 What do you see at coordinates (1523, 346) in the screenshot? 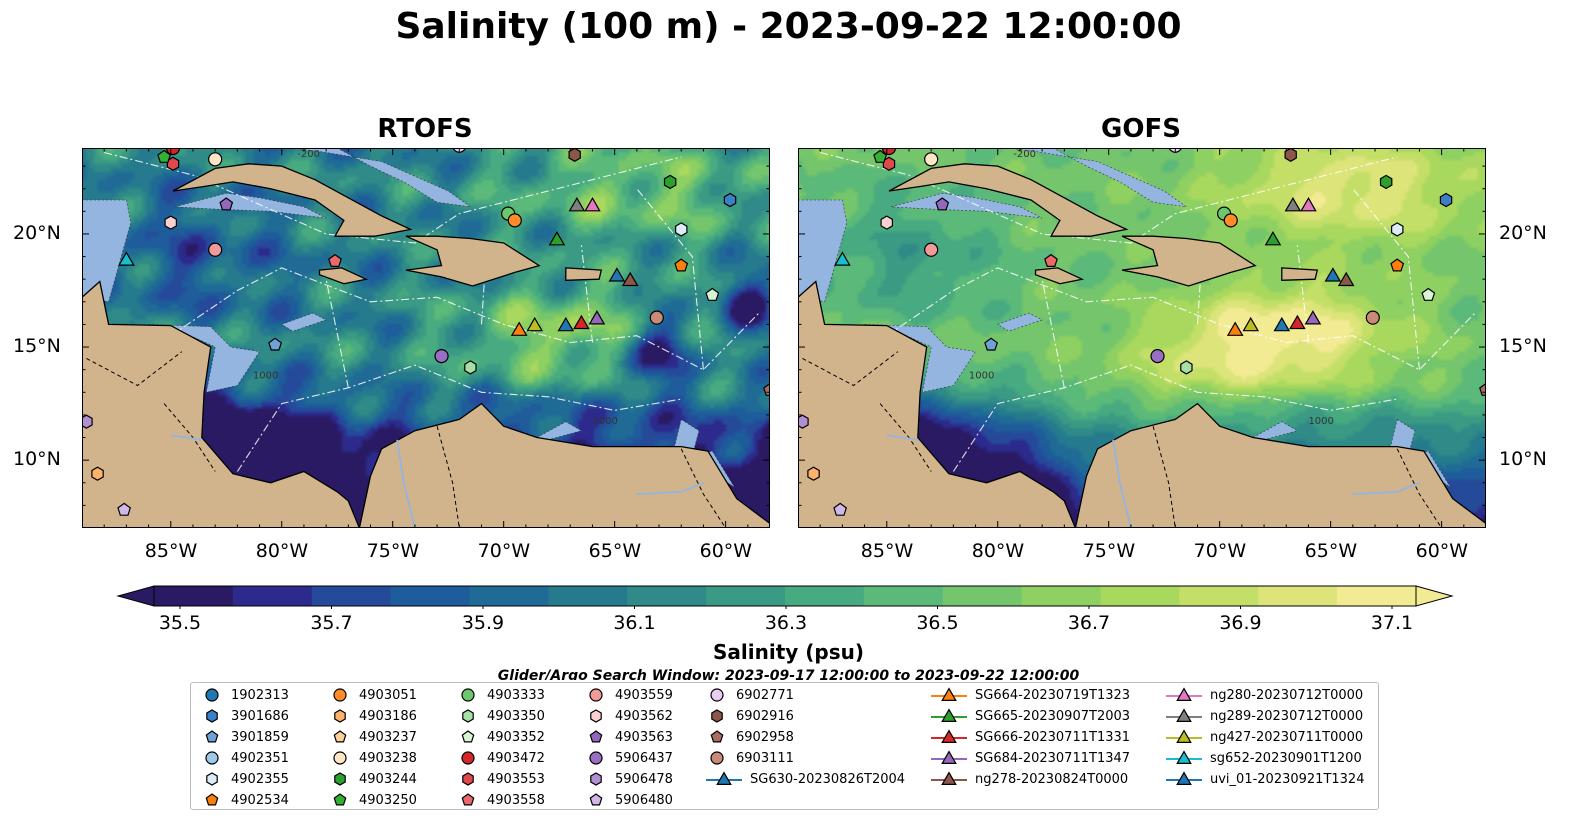
I see `lat-tick-label-right: 15°N` at bounding box center [1523, 346].